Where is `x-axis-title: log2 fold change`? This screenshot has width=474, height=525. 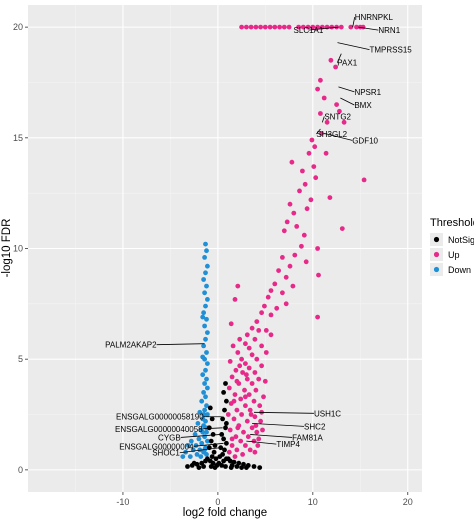
x-axis-title: log2 fold change is located at coordinates (225, 513).